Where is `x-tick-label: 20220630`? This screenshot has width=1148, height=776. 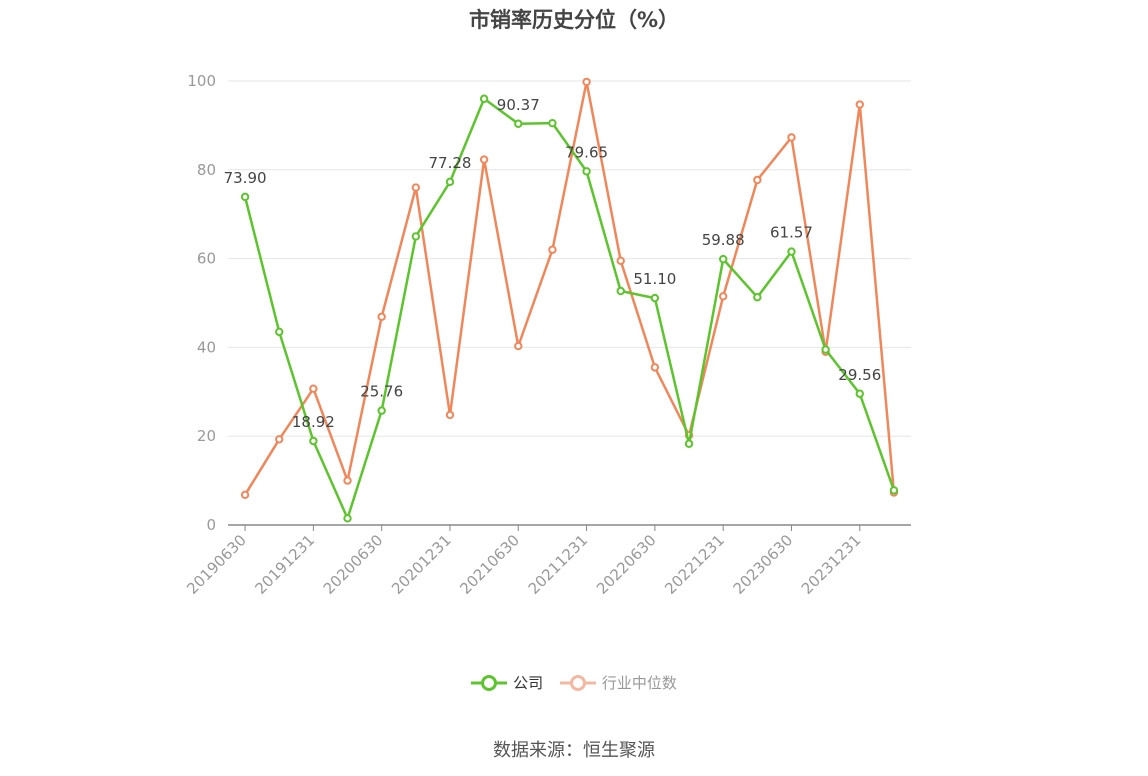
x-tick-label: 20220630 is located at coordinates (626, 564).